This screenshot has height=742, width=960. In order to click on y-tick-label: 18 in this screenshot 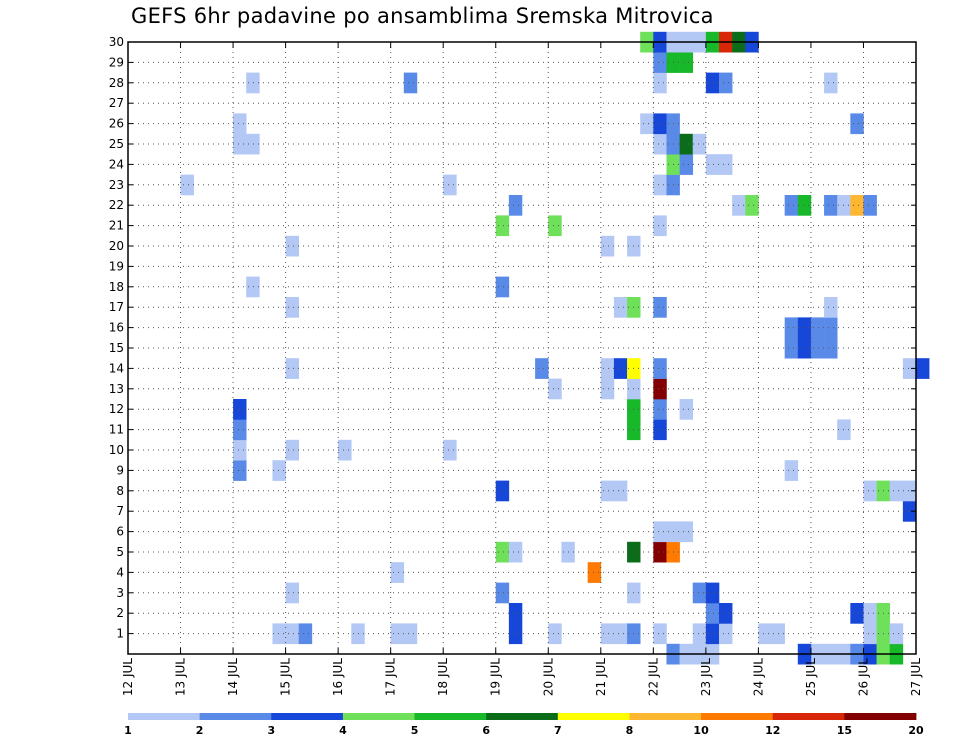, I will do `click(116, 287)`.